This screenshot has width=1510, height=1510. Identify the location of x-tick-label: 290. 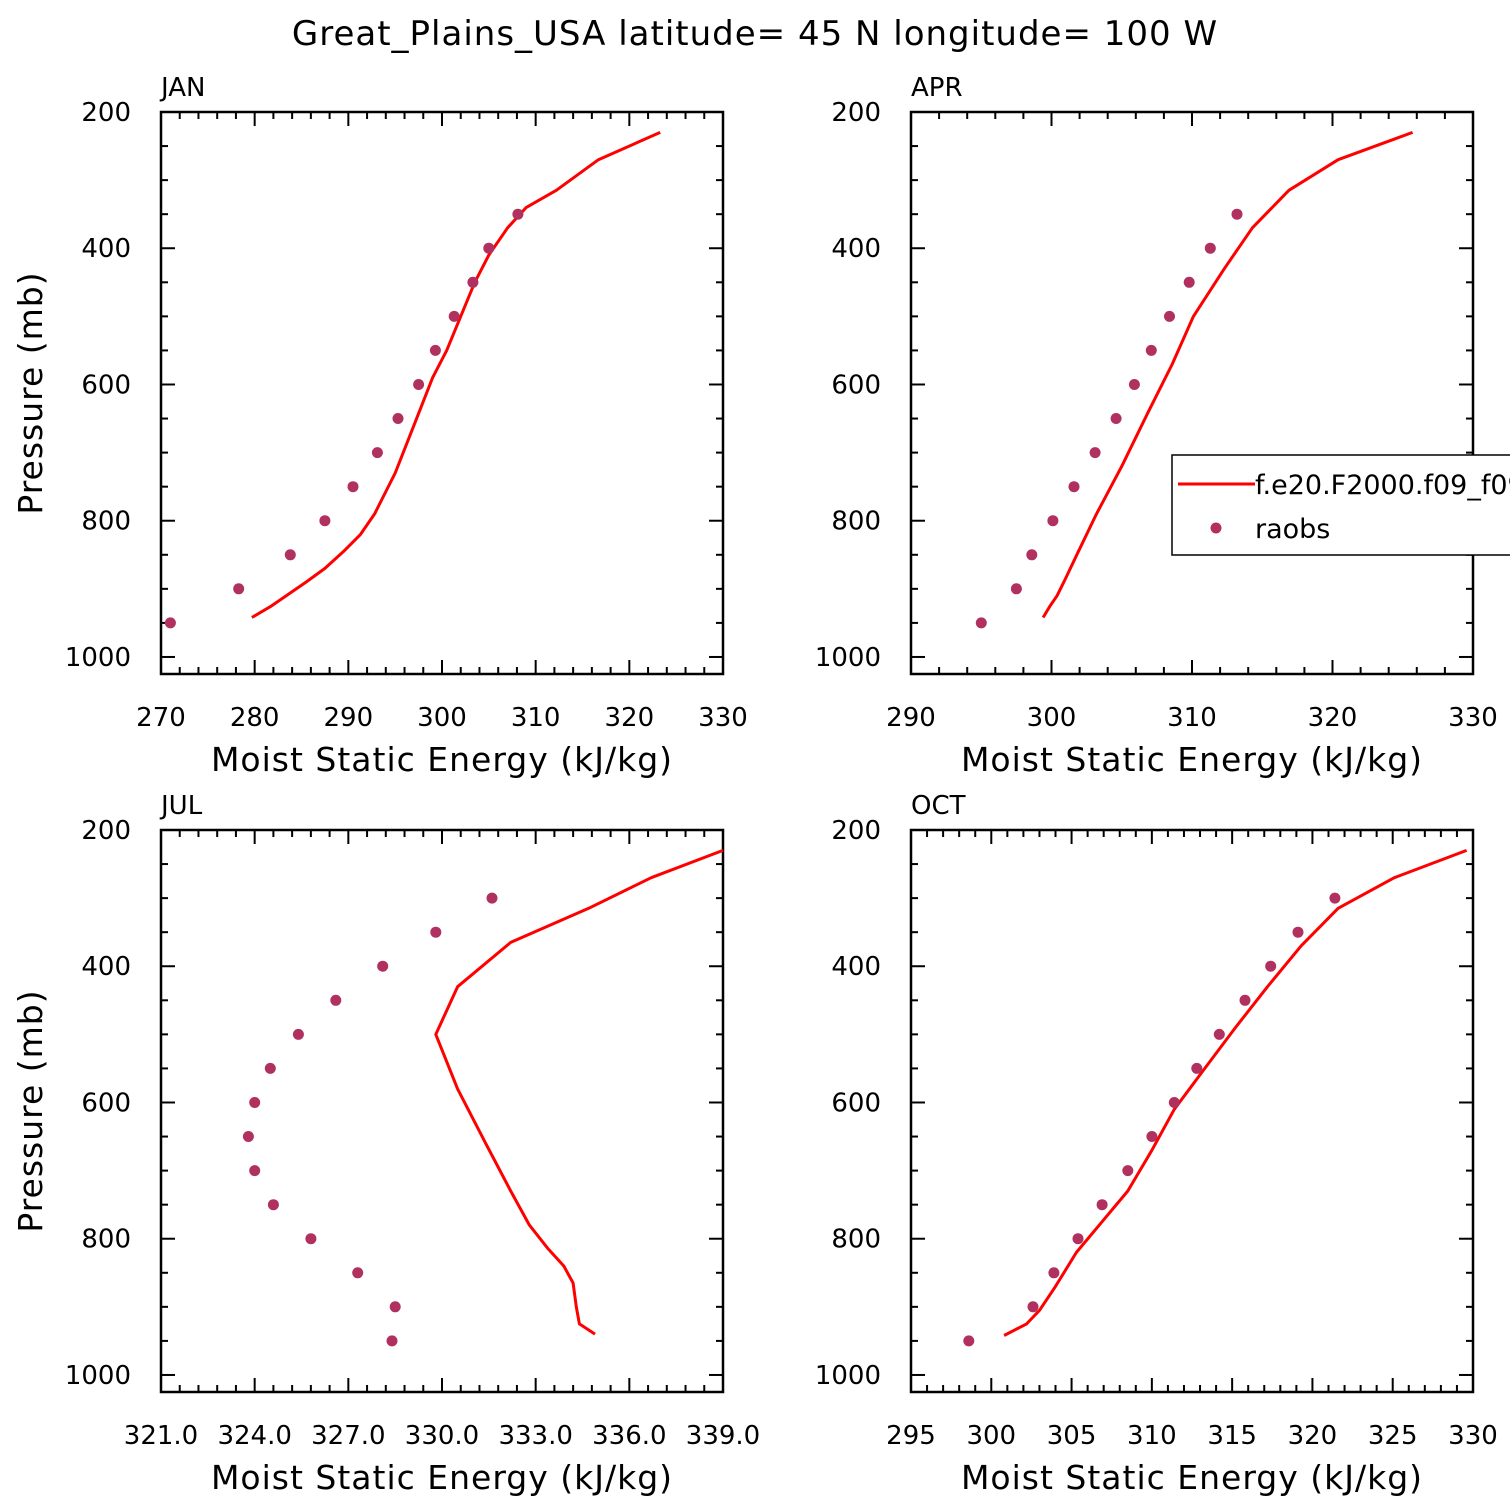
(349, 718).